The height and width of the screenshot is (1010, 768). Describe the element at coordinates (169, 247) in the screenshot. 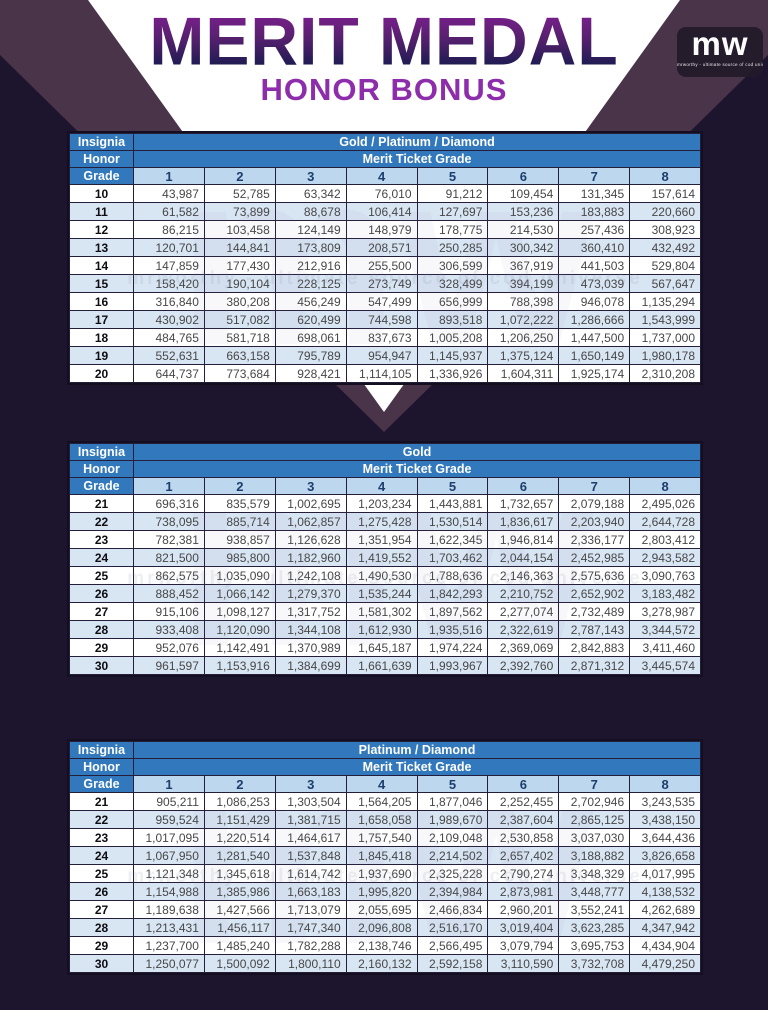

I see `bonus-value-cell: 120,701` at that location.